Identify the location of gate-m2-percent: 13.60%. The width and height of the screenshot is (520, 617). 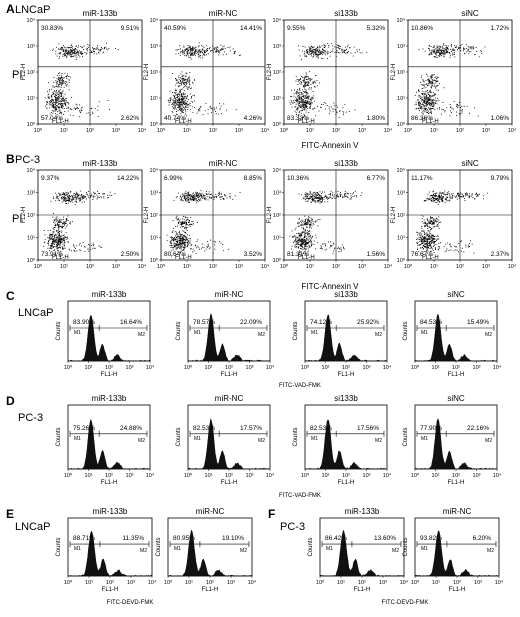
(385, 538).